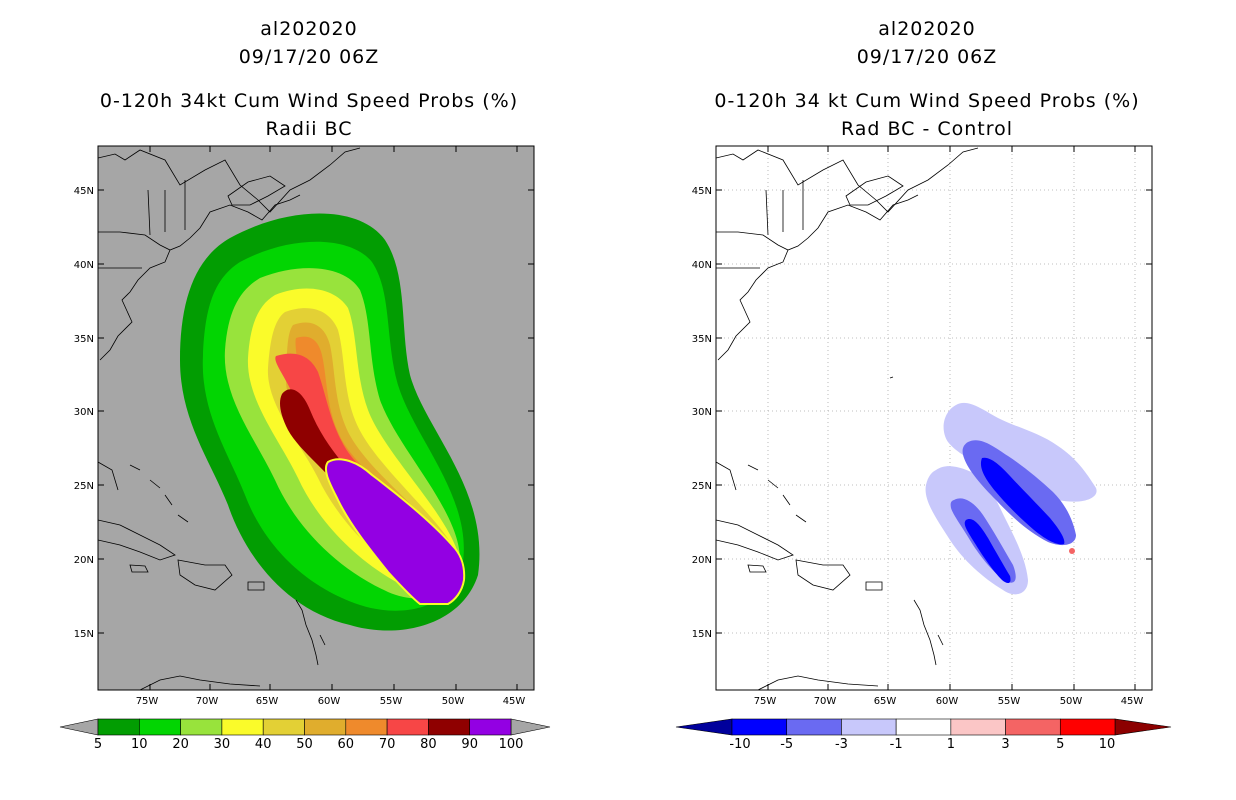 The width and height of the screenshot is (1236, 800). What do you see at coordinates (927, 129) in the screenshot?
I see `right-subtitle: Rad BC - Control` at bounding box center [927, 129].